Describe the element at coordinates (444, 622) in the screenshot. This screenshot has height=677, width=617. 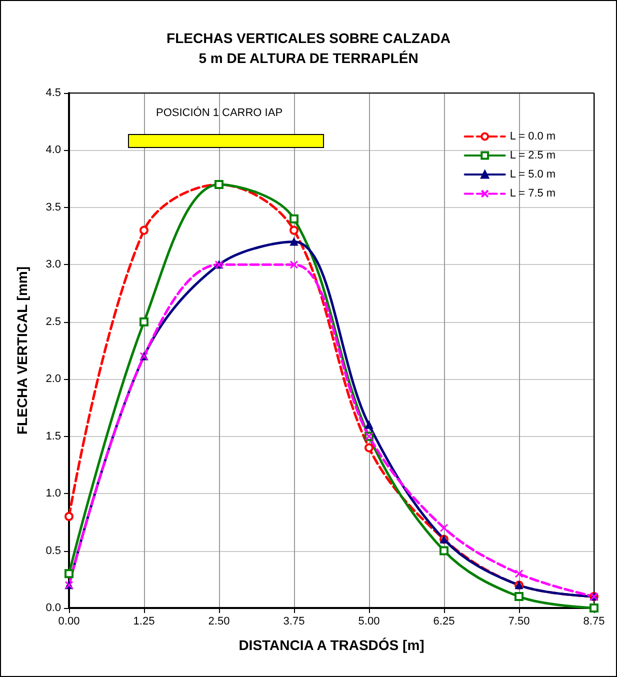
I see `x-tick-label: 6.25` at that location.